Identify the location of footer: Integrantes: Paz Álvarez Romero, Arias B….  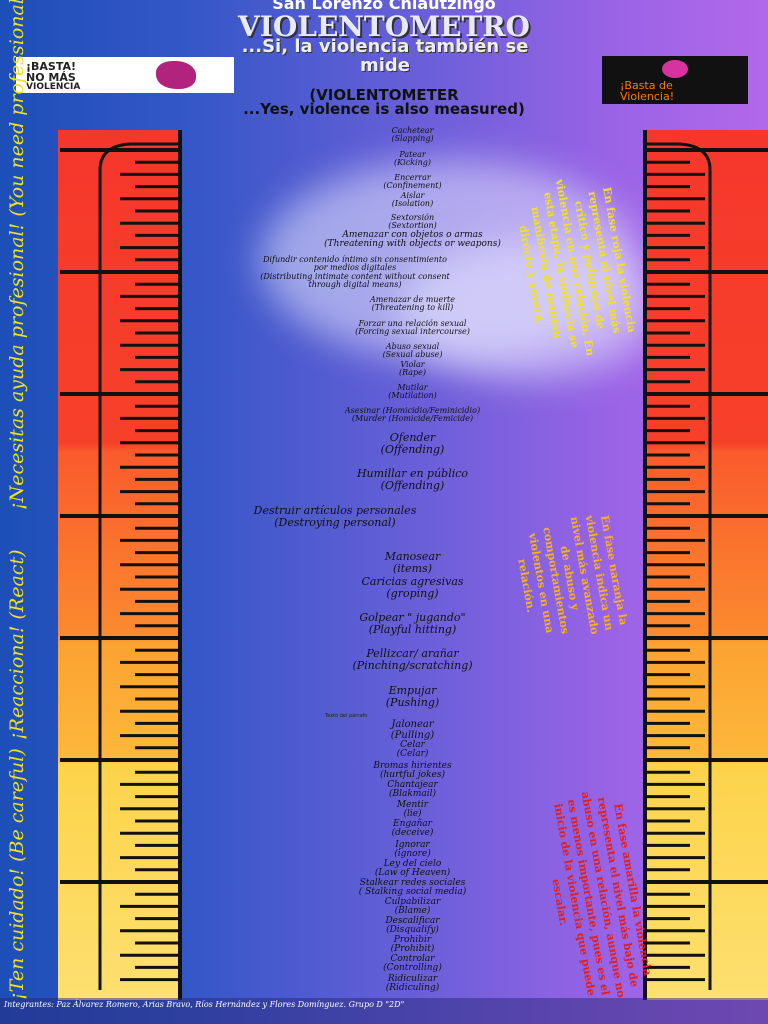
(384, 1011).